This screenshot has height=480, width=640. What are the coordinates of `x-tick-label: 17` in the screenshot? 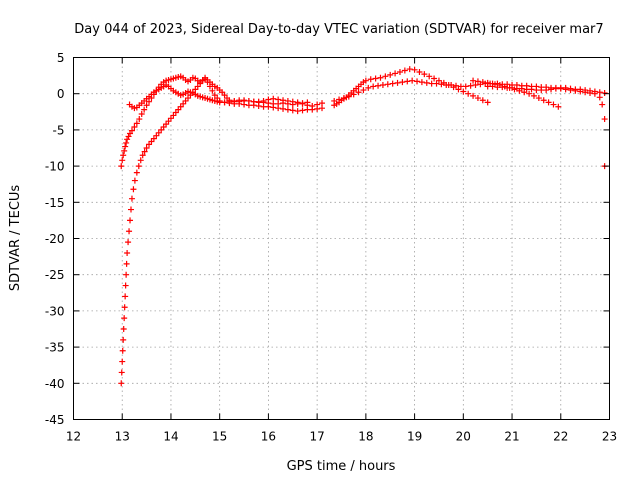 It's located at (316, 437).